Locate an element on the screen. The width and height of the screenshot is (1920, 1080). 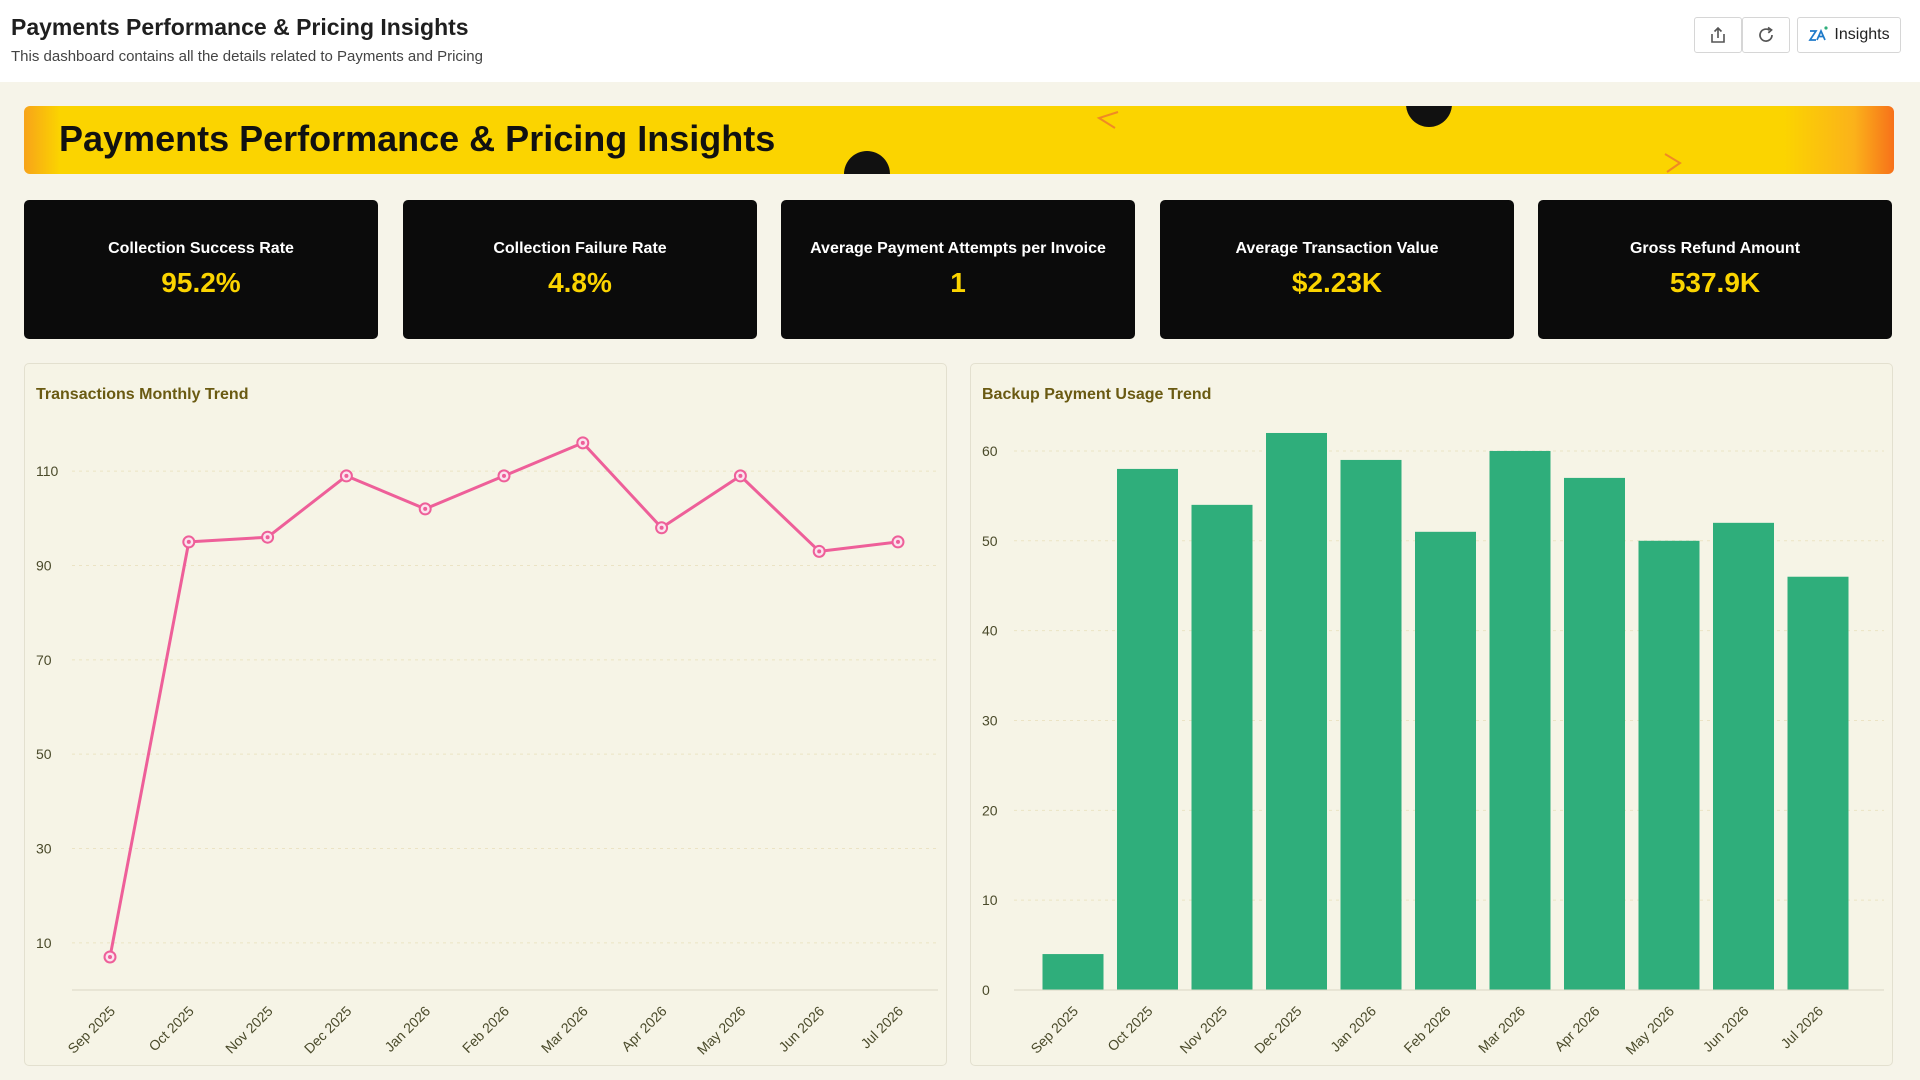
dashboard-banner: Payments Performance & Pricing Insights is located at coordinates (959, 140).